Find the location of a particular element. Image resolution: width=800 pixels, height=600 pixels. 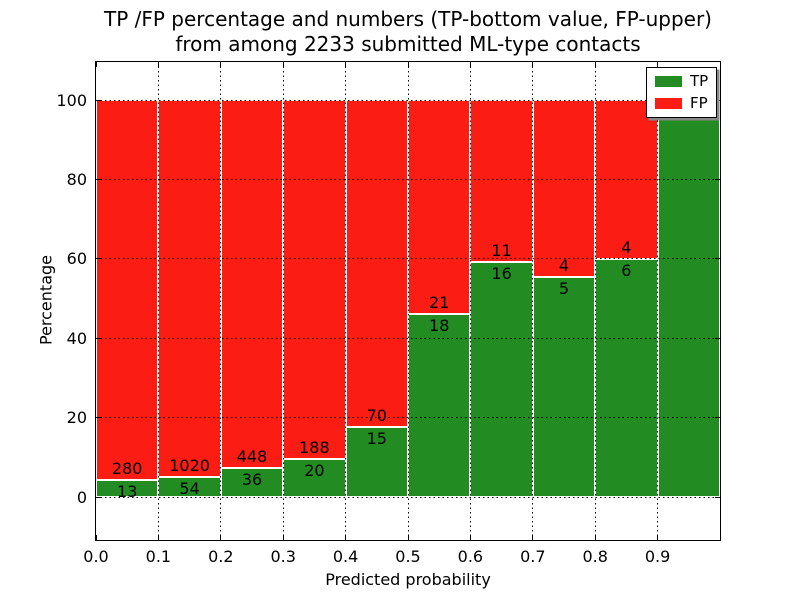

x-tick-label: 0.9 is located at coordinates (657, 556).